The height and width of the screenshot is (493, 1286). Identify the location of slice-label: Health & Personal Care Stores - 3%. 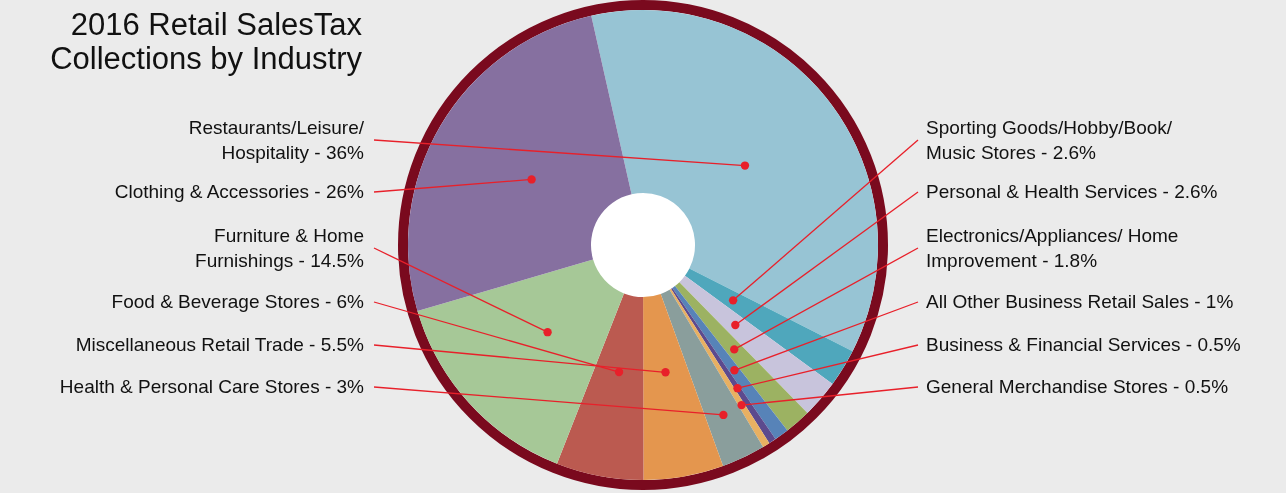
(212, 386).